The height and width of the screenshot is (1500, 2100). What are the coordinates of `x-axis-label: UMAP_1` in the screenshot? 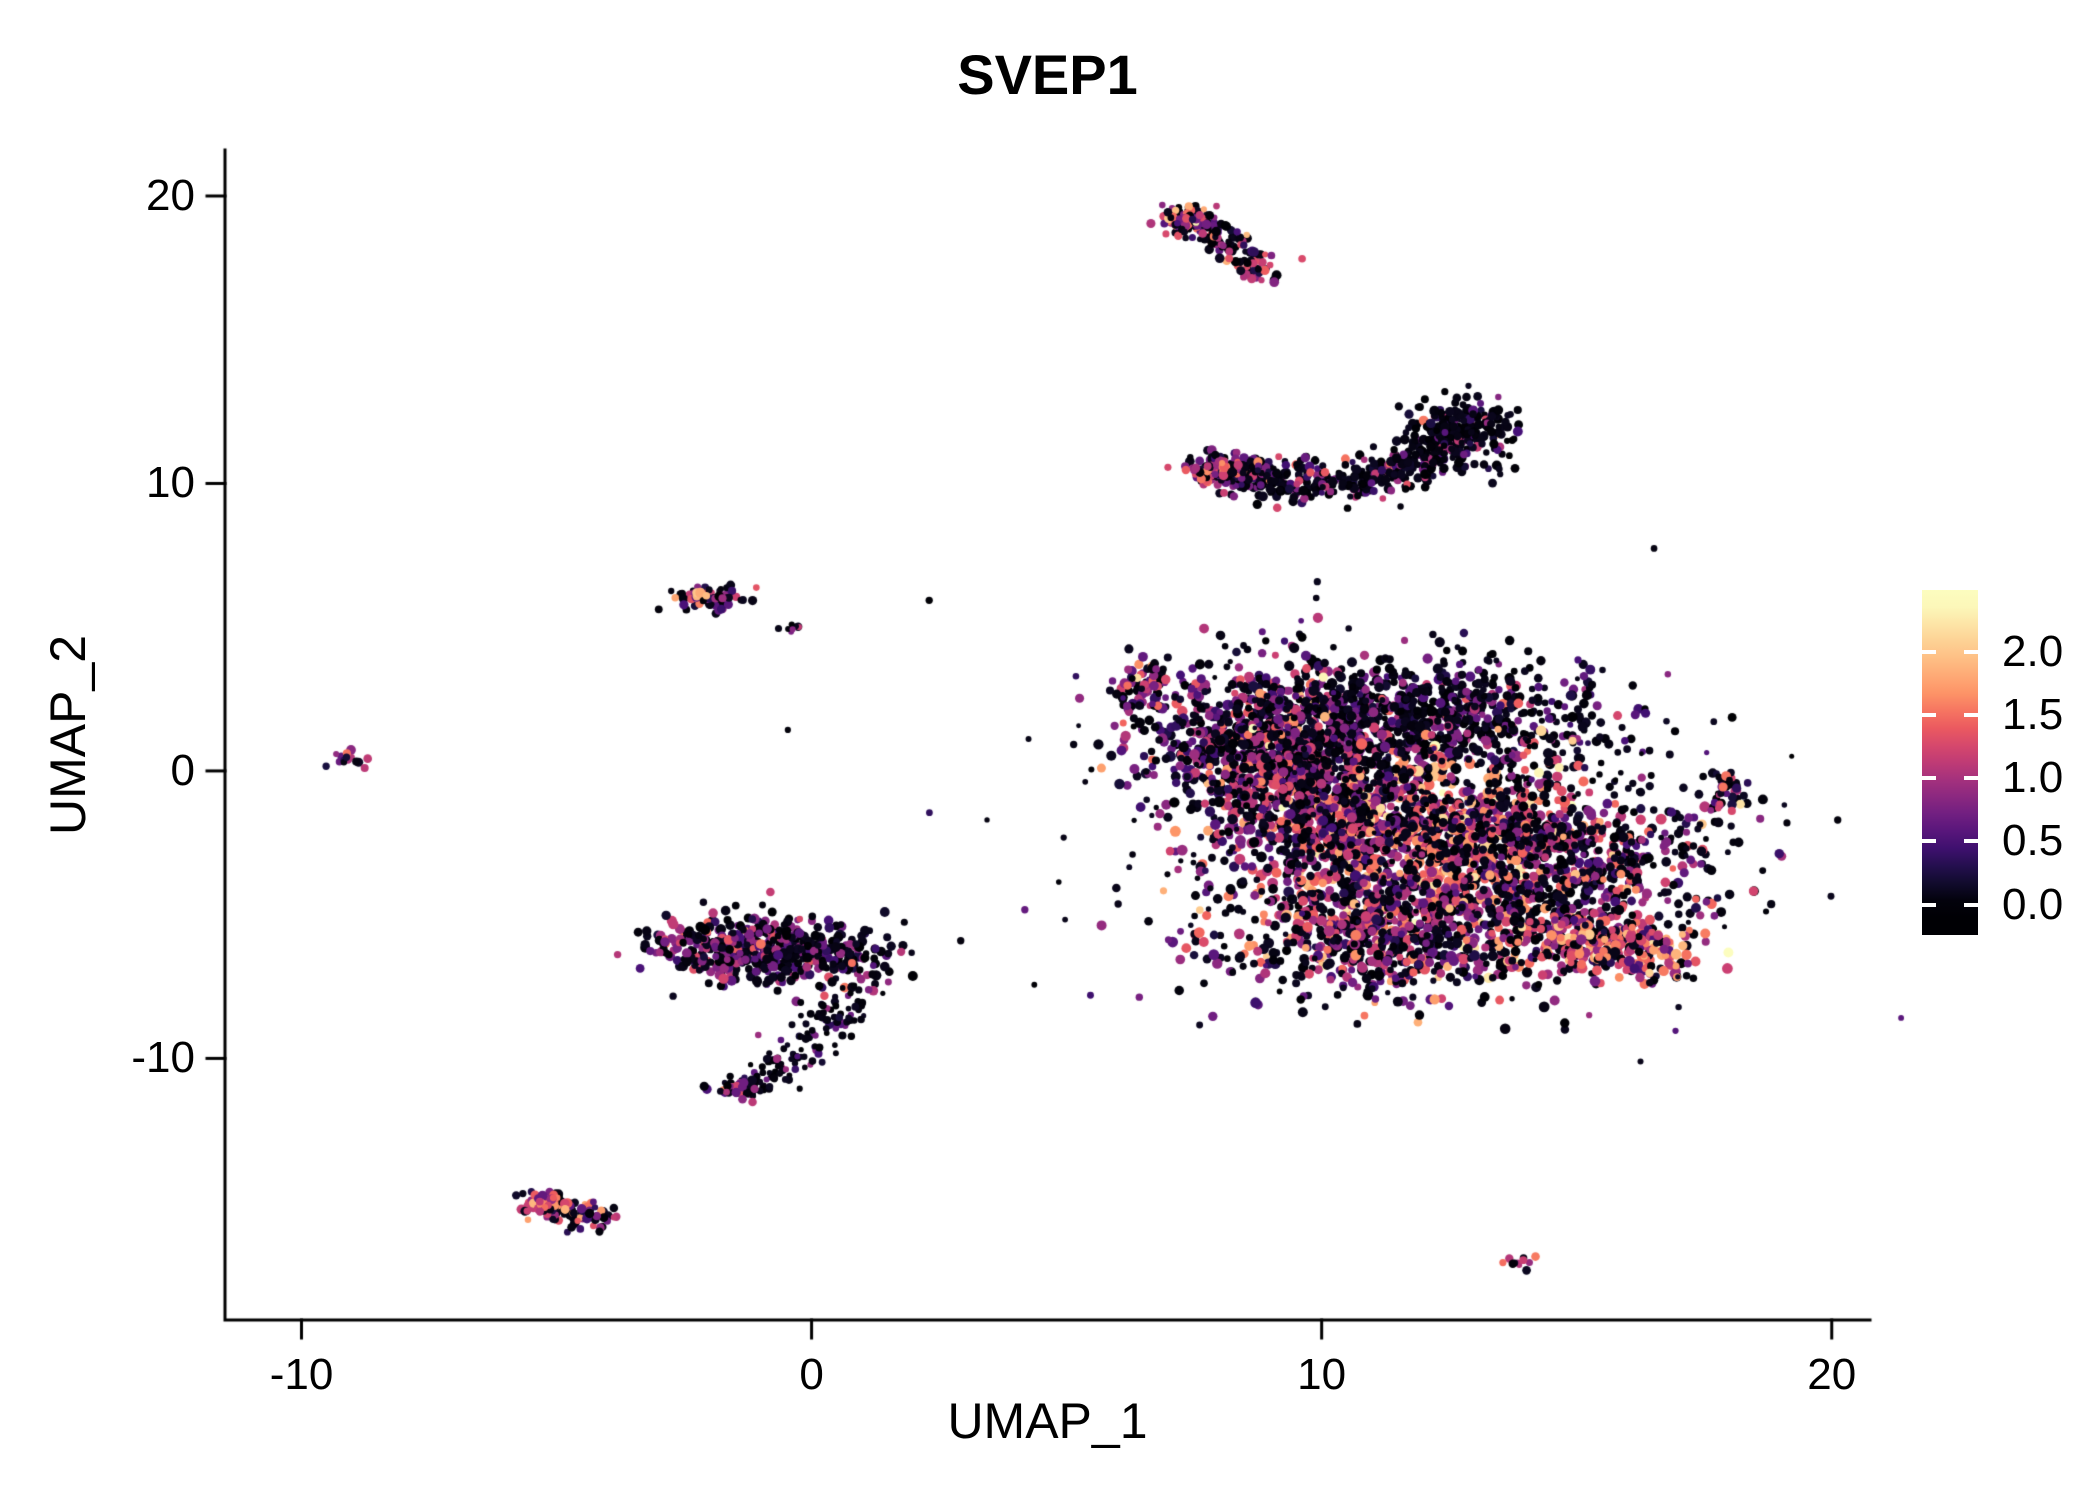 It's located at (1047, 1421).